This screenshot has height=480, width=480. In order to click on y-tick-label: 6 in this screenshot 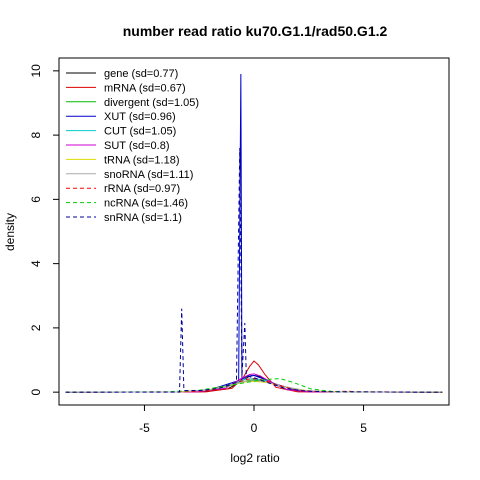, I will do `click(36, 199)`.